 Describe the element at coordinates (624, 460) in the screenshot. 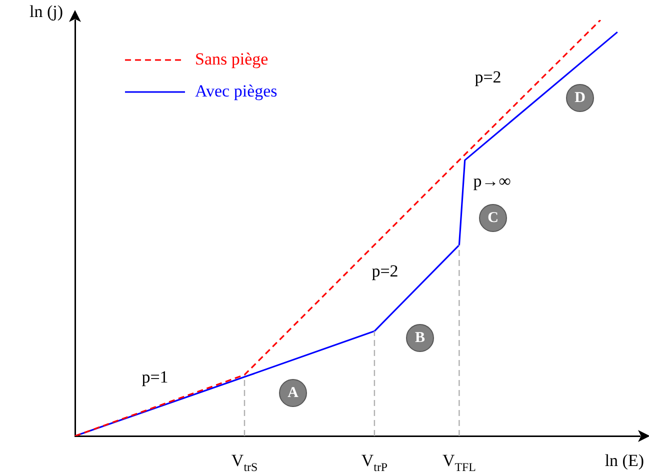

I see `x-axis-title: ln (E)` at that location.